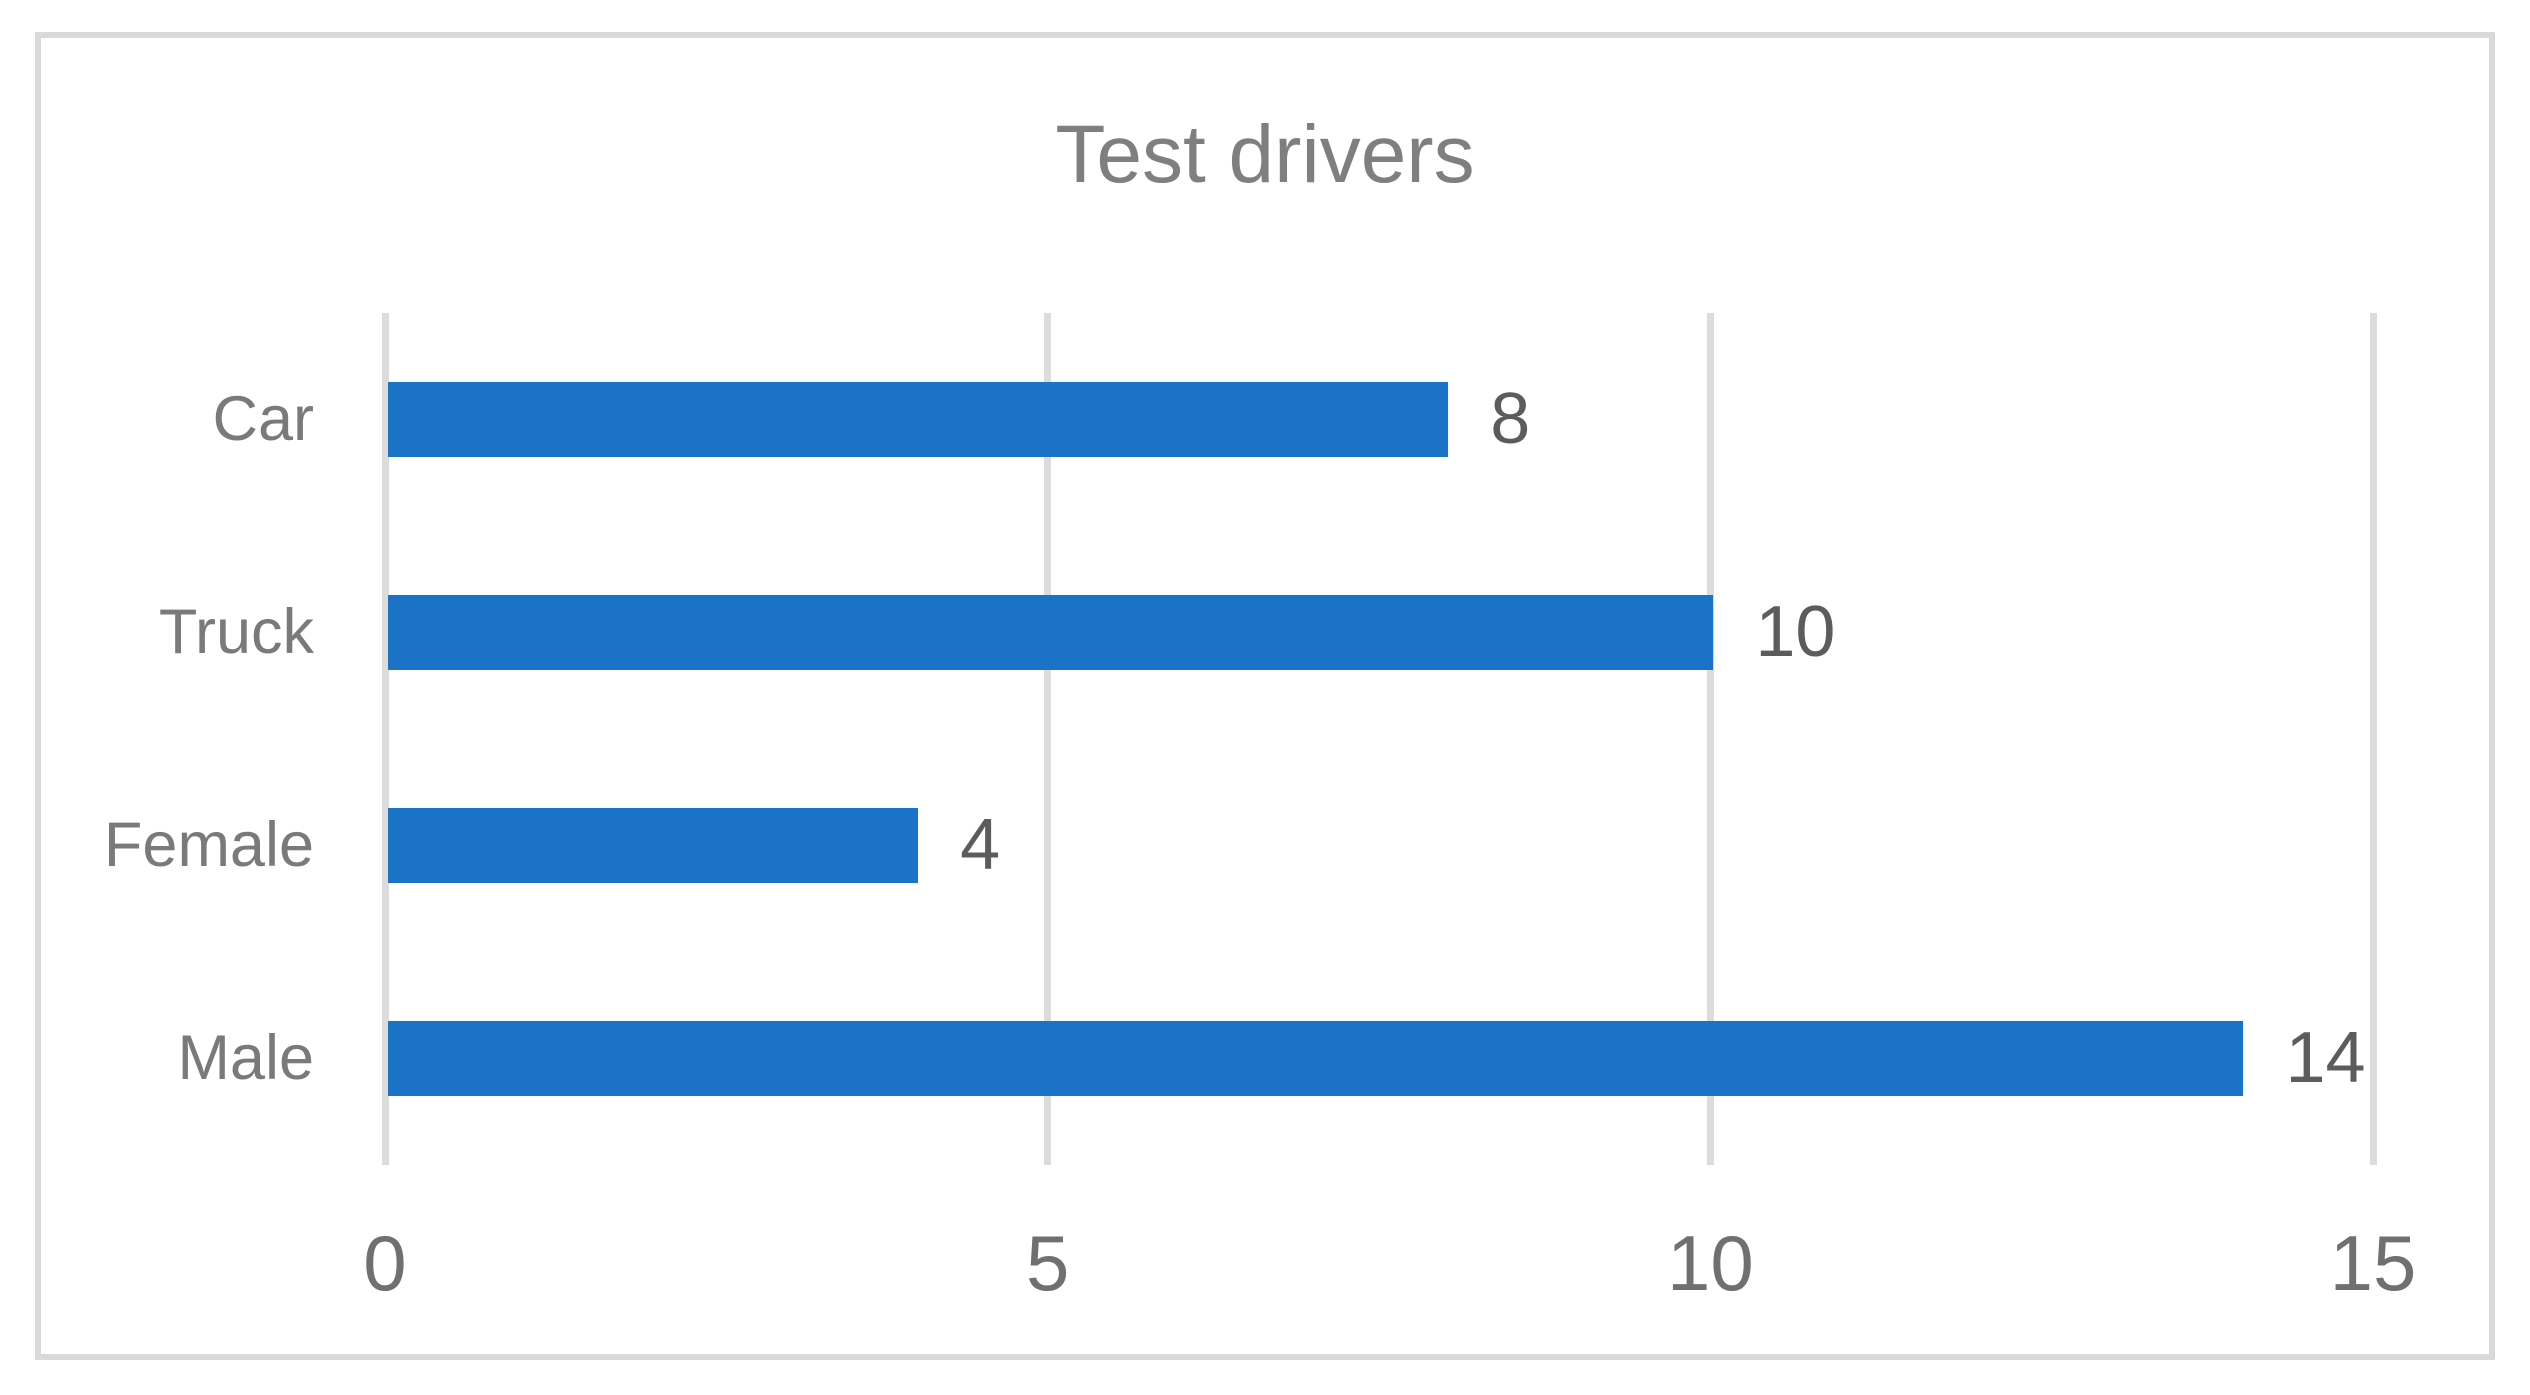 This screenshot has height=1395, width=2530. I want to click on category-label-male: Male, so click(245, 1058).